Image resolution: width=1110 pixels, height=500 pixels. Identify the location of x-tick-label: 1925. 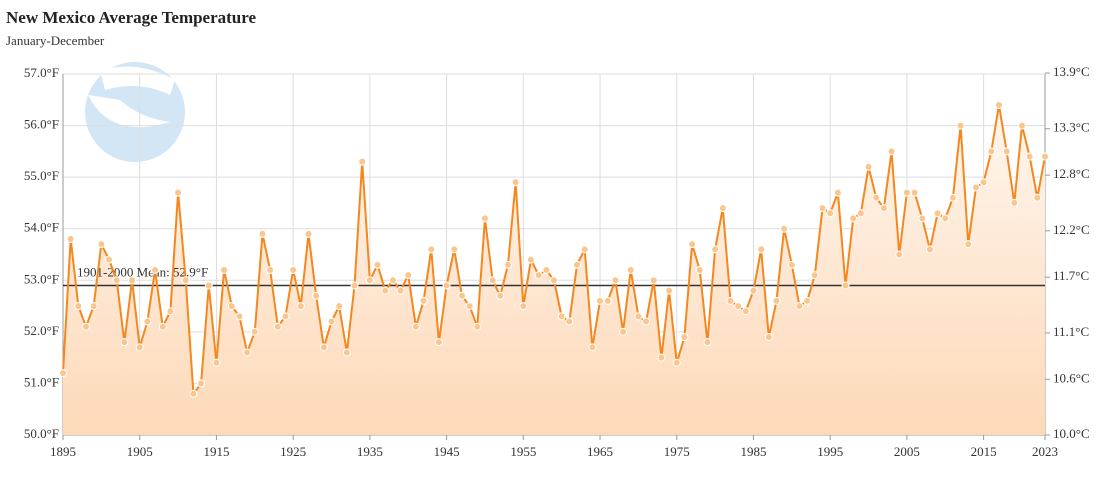
(293, 451).